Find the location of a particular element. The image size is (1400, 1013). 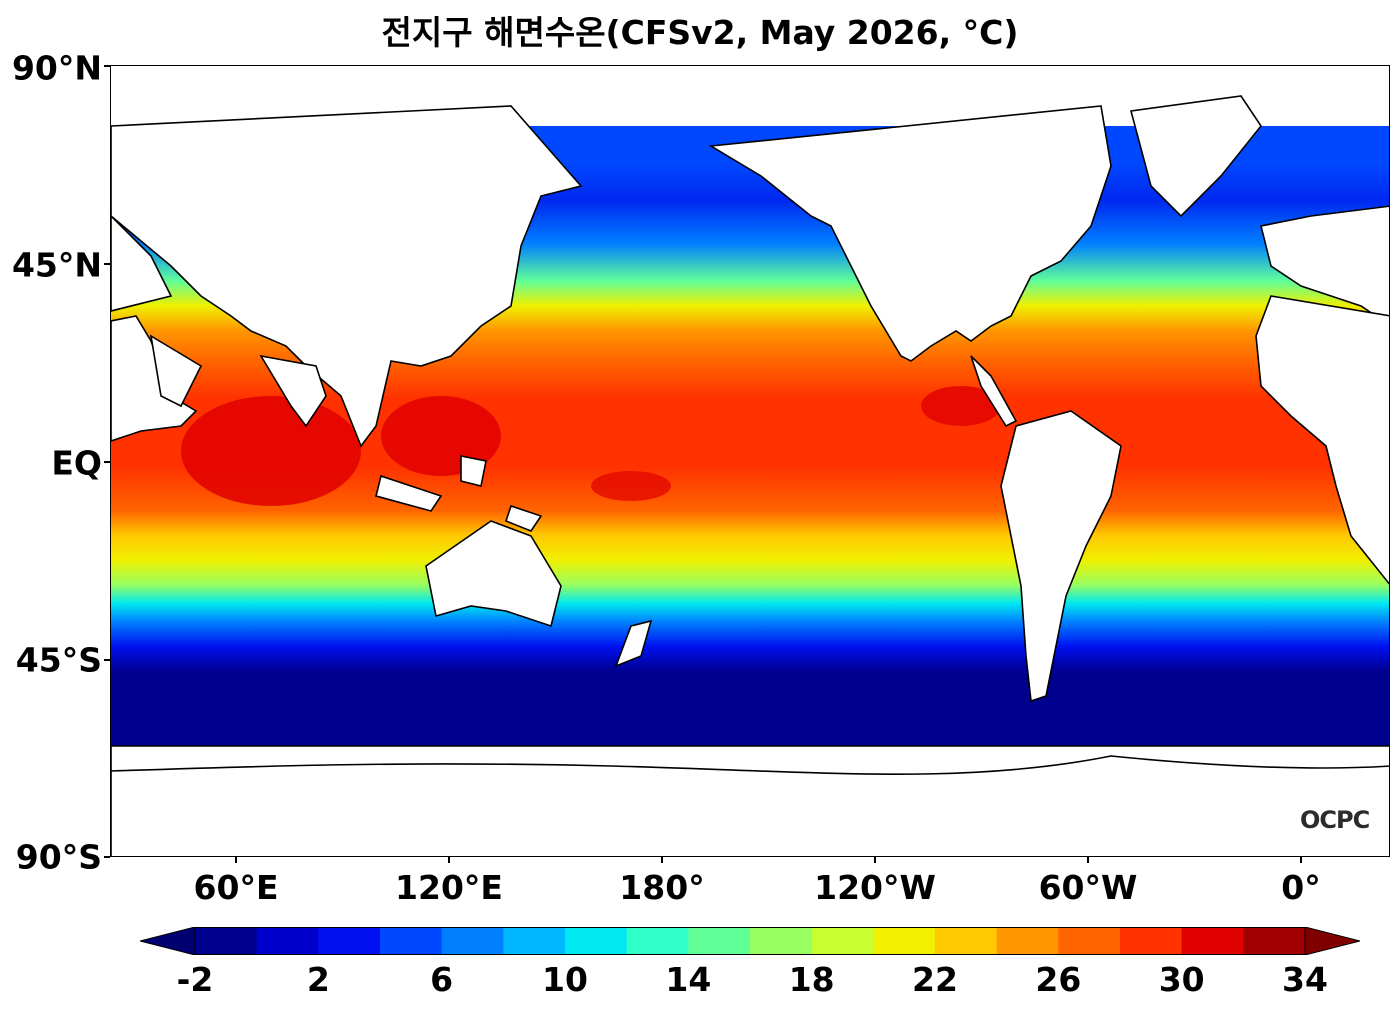

europe-west-land is located at coordinates (142, 263).